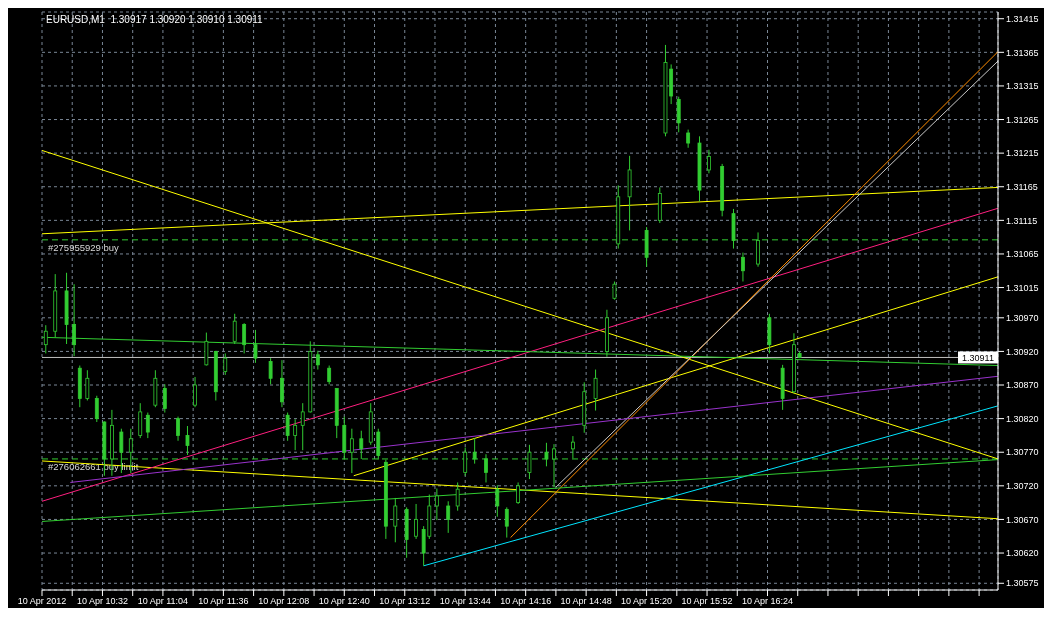 This screenshot has width=1052, height=617. I want to click on x-tick-label: 10 Apr 2012, so click(42, 601).